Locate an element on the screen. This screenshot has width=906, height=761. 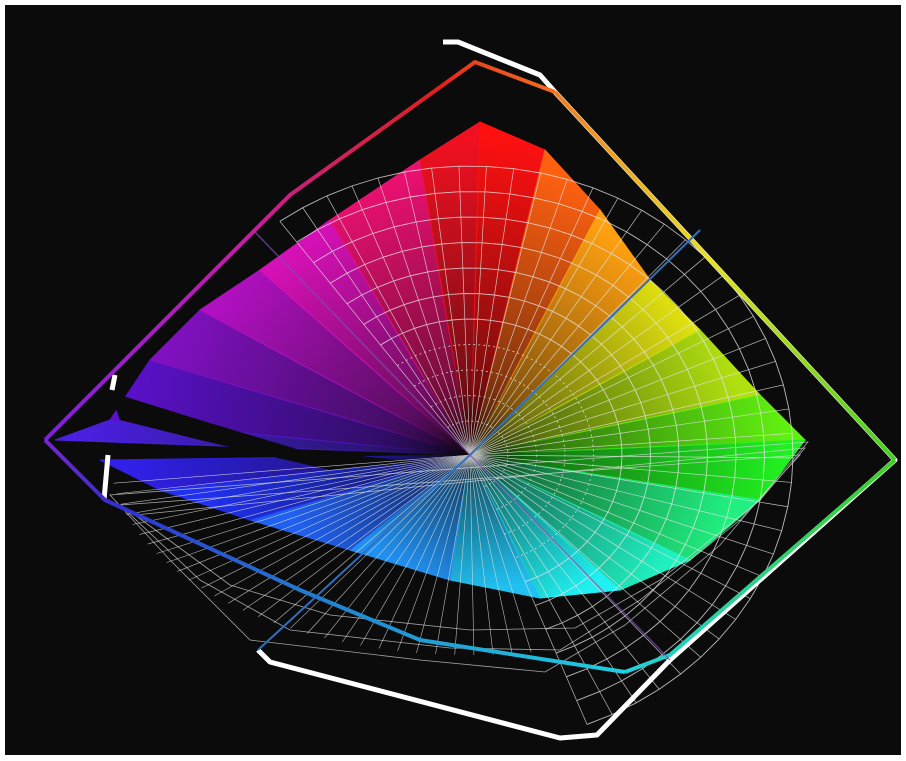
outline-colored is located at coordinates (760, 566).